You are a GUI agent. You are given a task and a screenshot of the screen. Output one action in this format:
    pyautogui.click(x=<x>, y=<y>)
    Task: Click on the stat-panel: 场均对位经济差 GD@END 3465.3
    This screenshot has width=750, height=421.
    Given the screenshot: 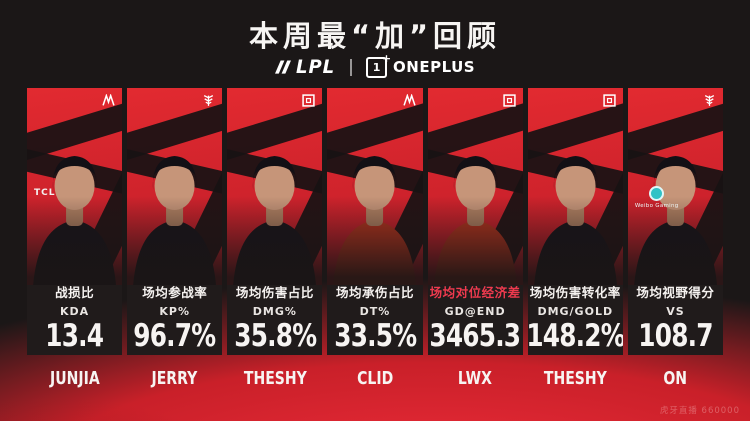 What is the action you would take?
    pyautogui.click(x=475, y=320)
    